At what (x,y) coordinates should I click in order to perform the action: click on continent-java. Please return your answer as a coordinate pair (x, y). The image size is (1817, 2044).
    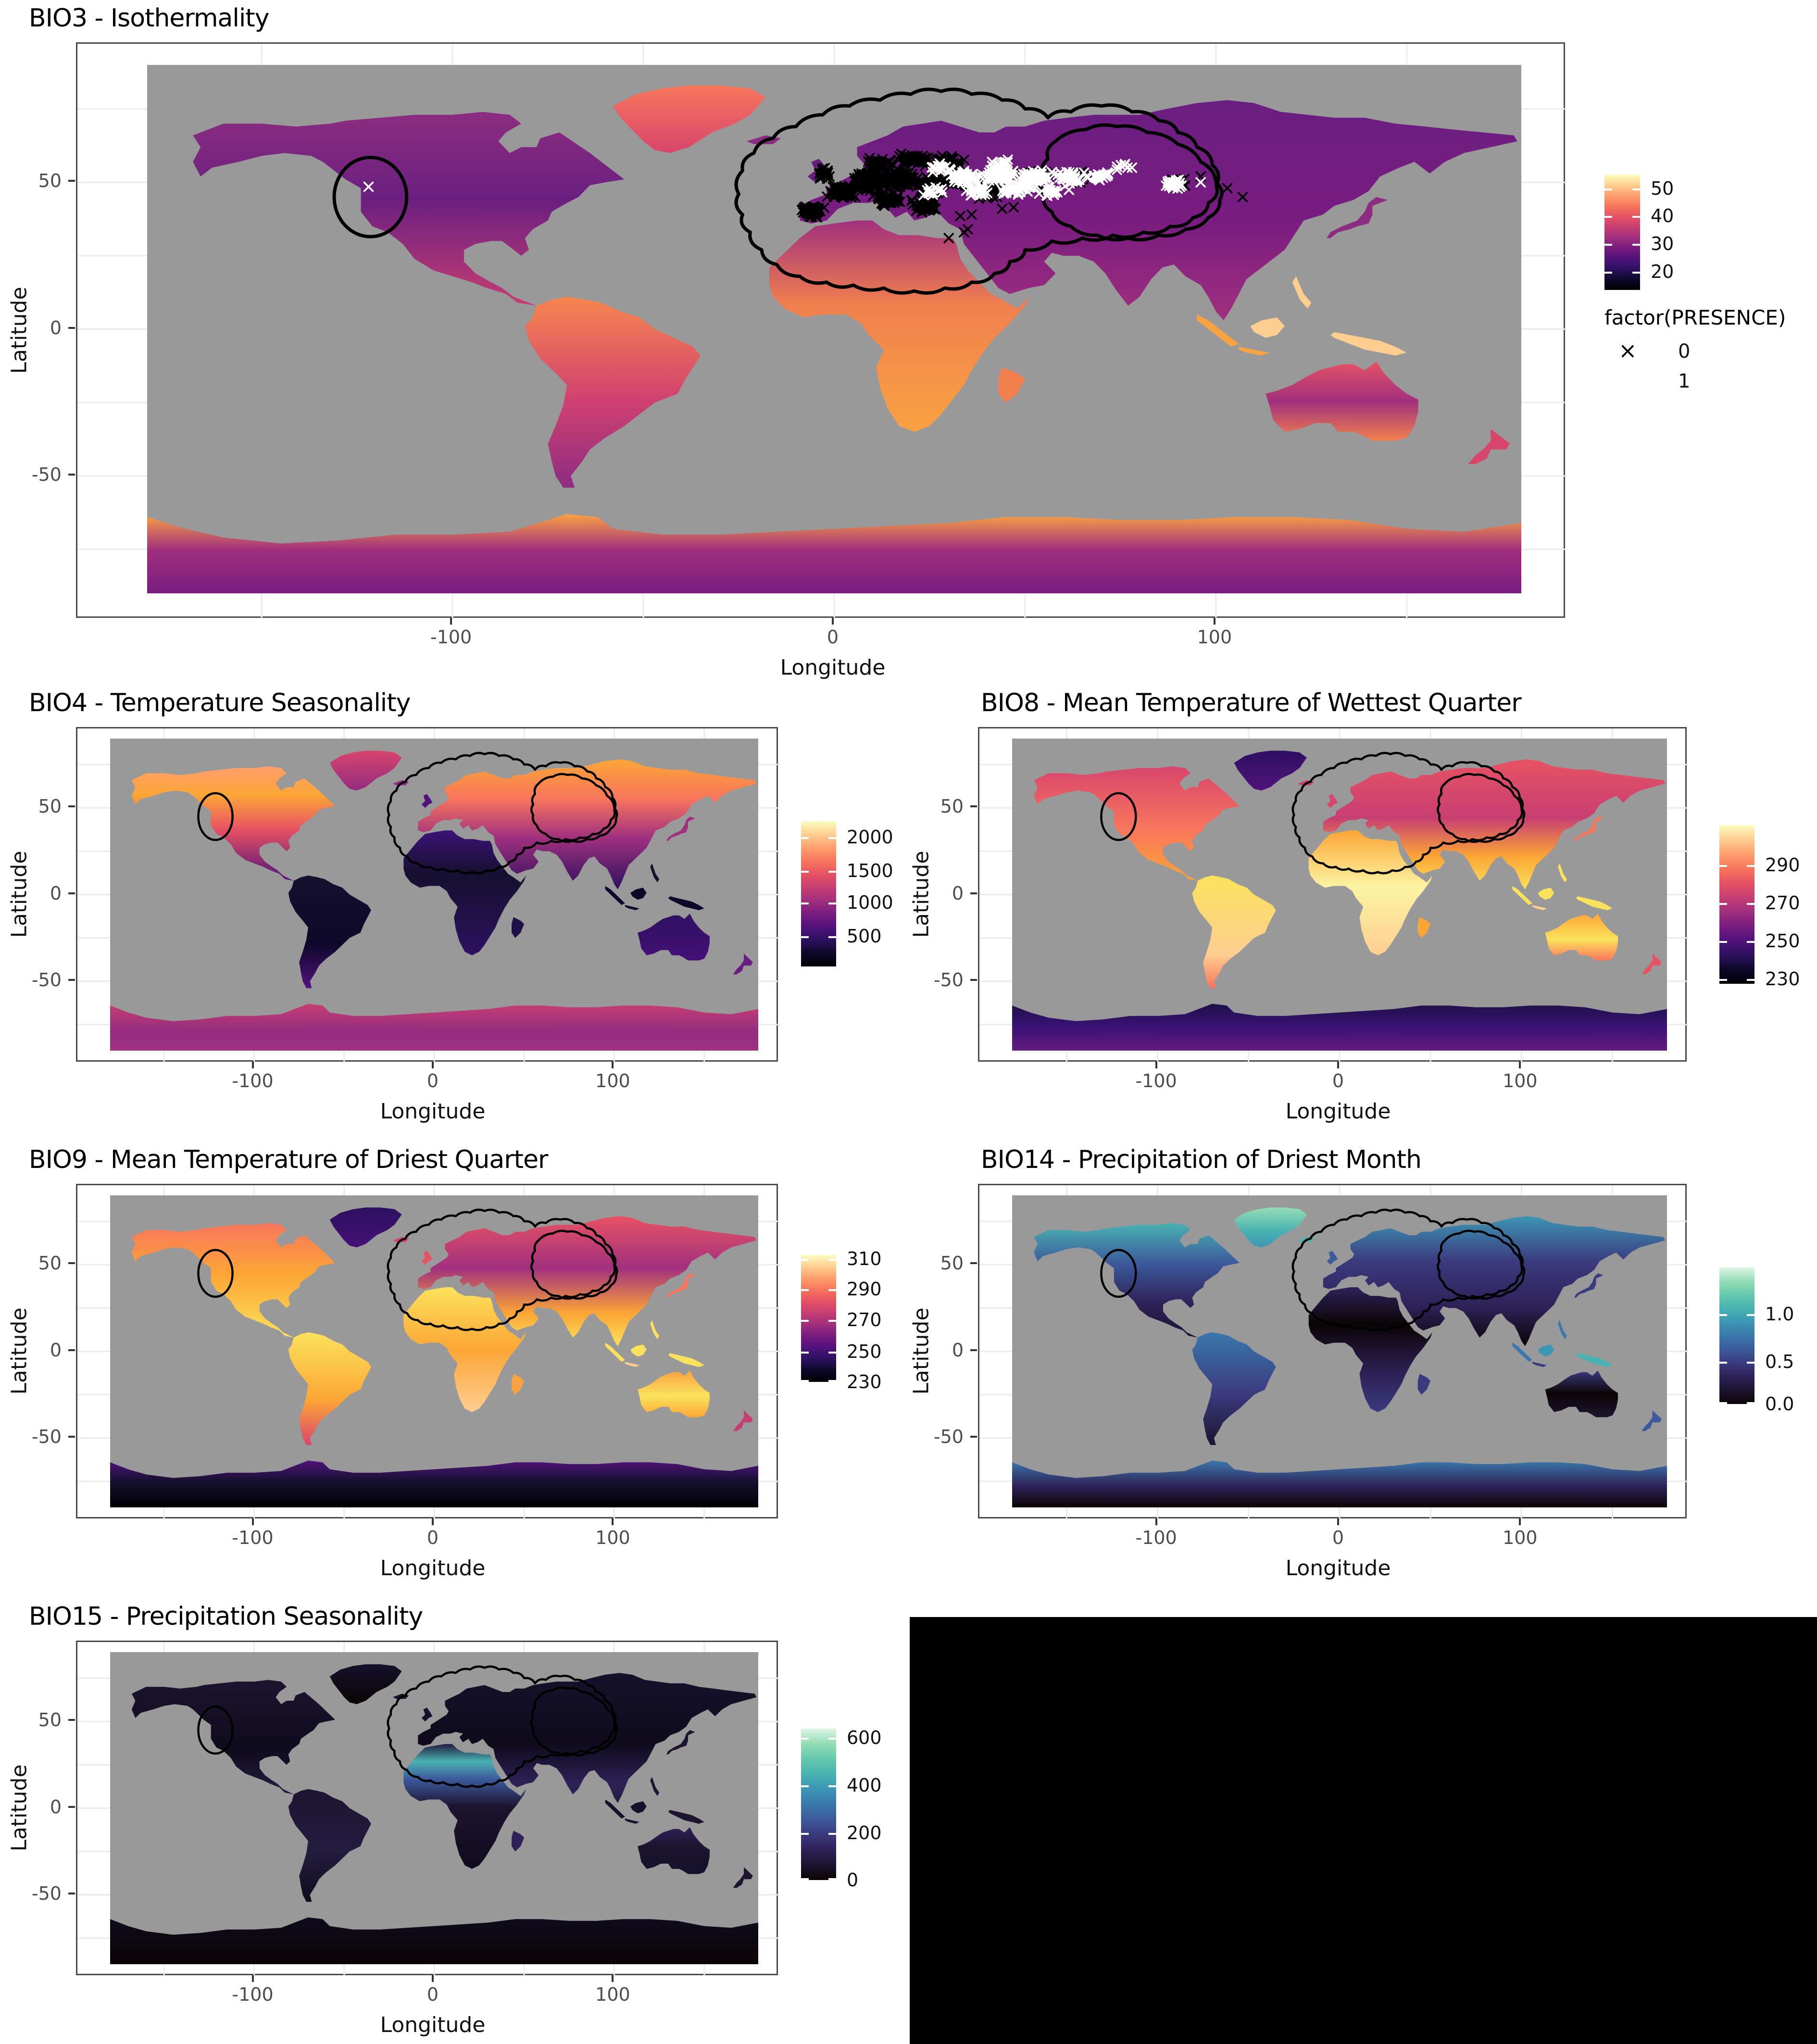
    Looking at the image, I should click on (632, 1364).